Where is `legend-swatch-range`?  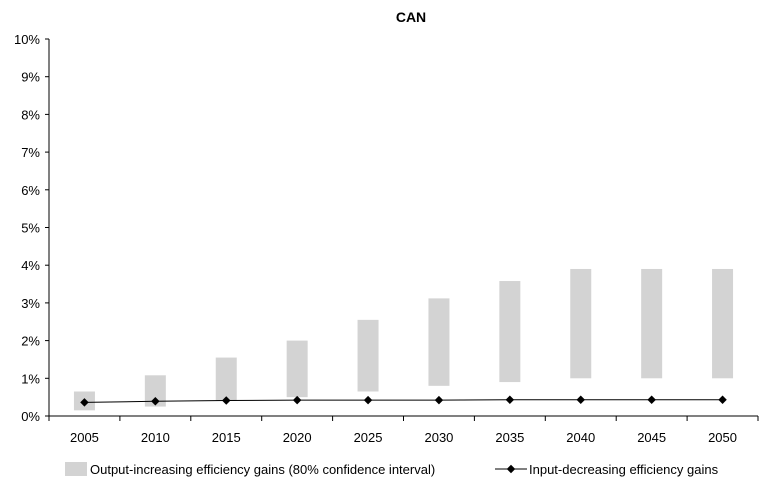
legend-swatch-range is located at coordinates (76, 469).